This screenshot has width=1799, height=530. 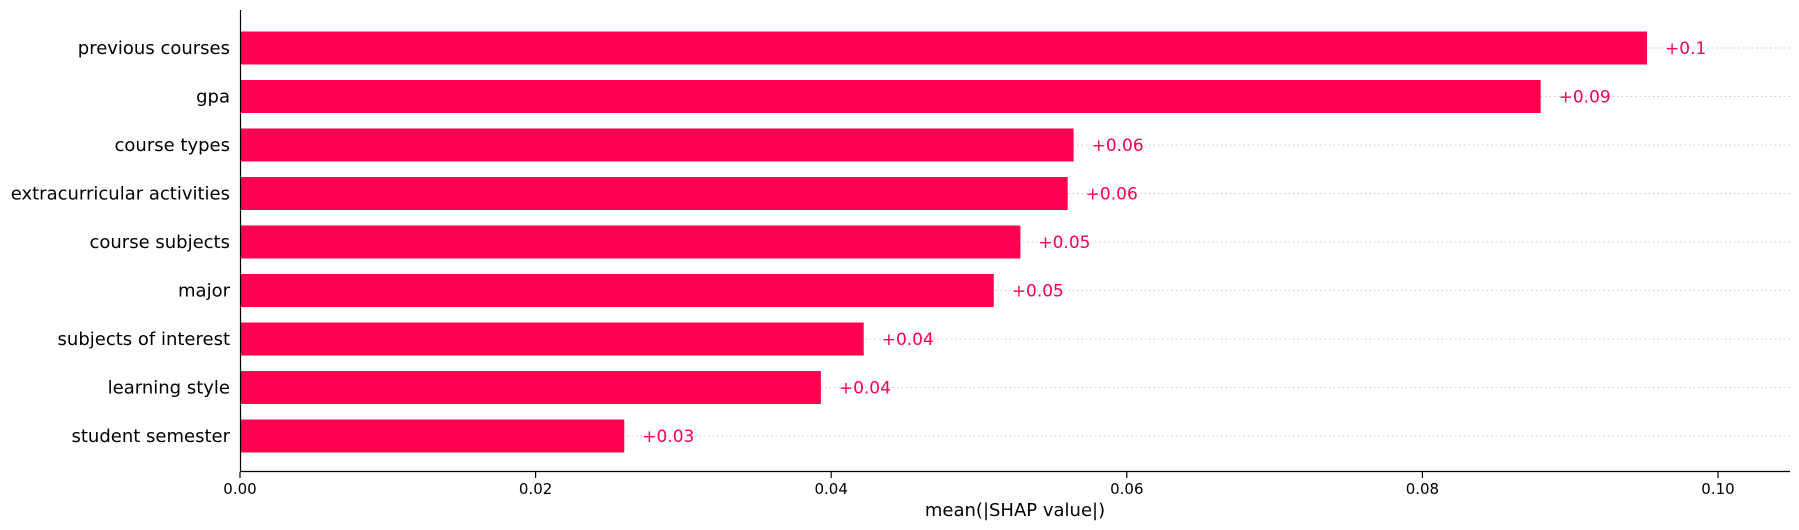 I want to click on x-axis-title: mean(|SHAP value|), so click(x=1015, y=510).